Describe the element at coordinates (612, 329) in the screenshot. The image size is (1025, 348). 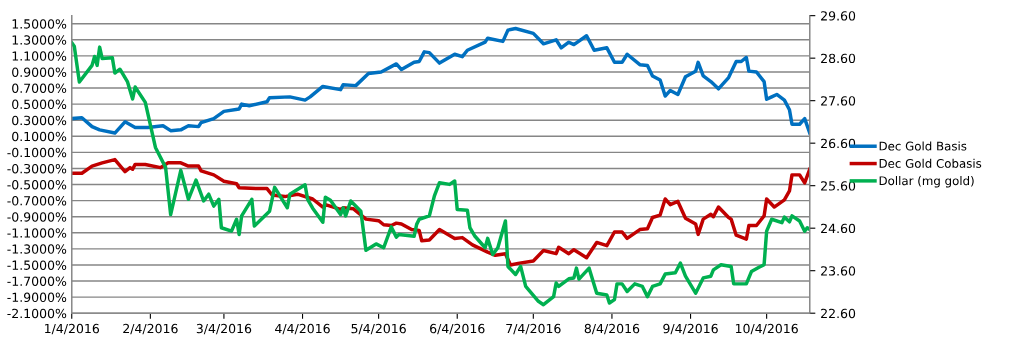
I see `x-tick-label: 8/4/2016` at that location.